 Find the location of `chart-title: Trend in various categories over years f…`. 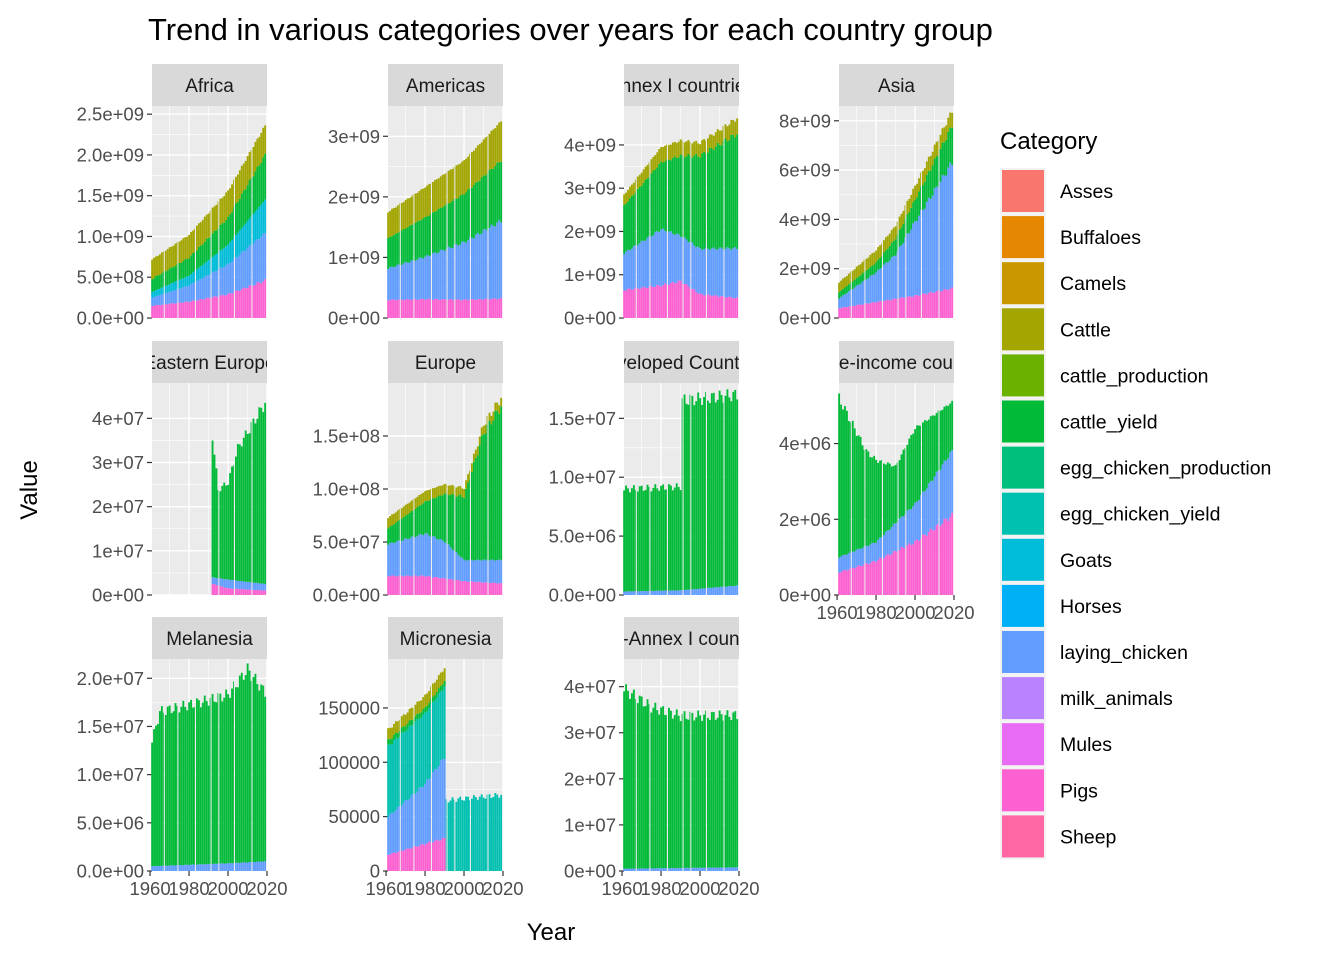

chart-title: Trend in various categories over years f… is located at coordinates (570, 29).